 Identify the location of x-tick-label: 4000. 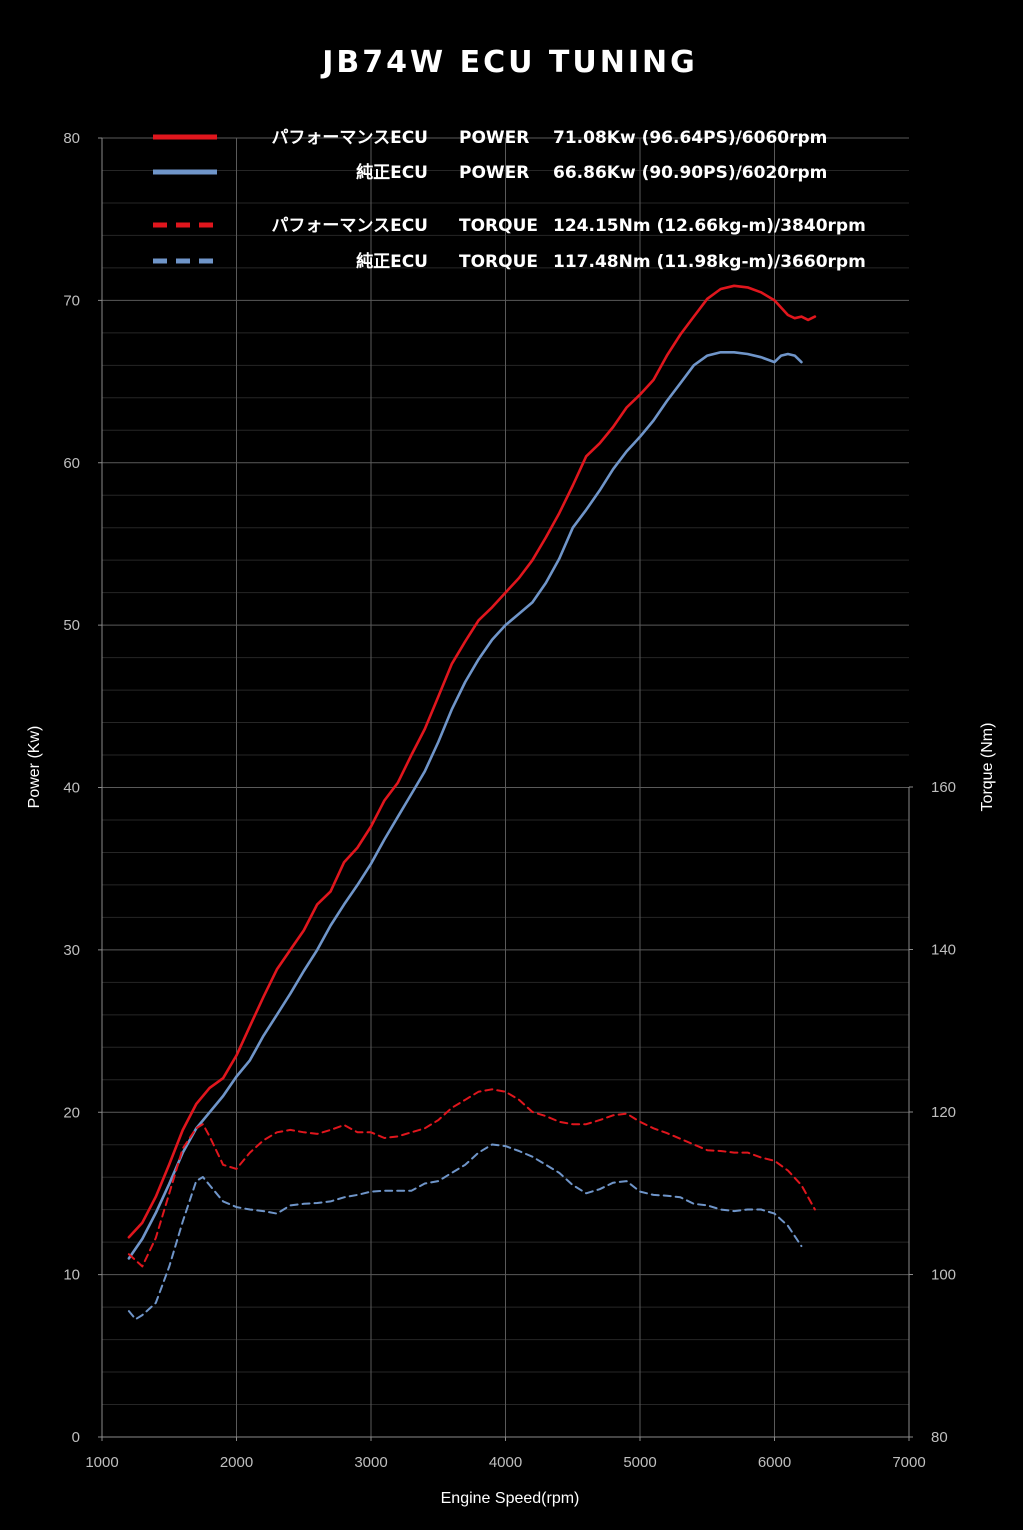
(505, 1462).